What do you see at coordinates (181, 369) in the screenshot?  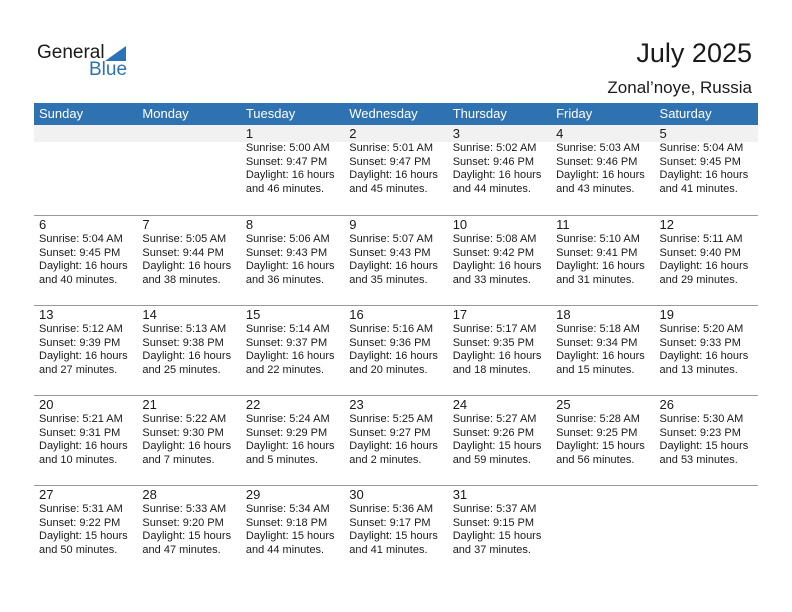 I see `daylight-minutes-text: and 25 minutes.` at bounding box center [181, 369].